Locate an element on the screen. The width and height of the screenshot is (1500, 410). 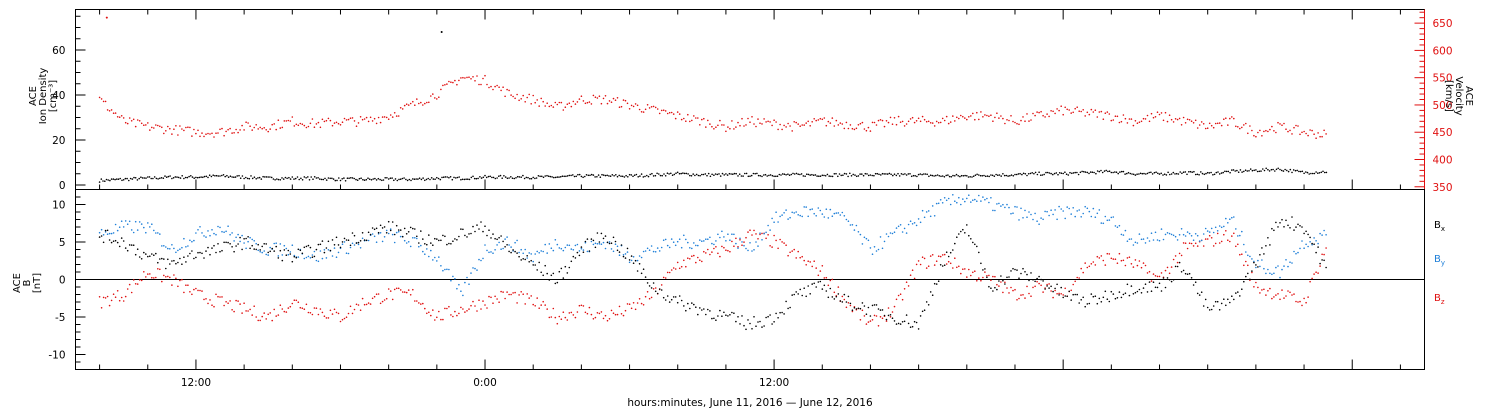
velocity-tick-label: 500 is located at coordinates (1443, 106).